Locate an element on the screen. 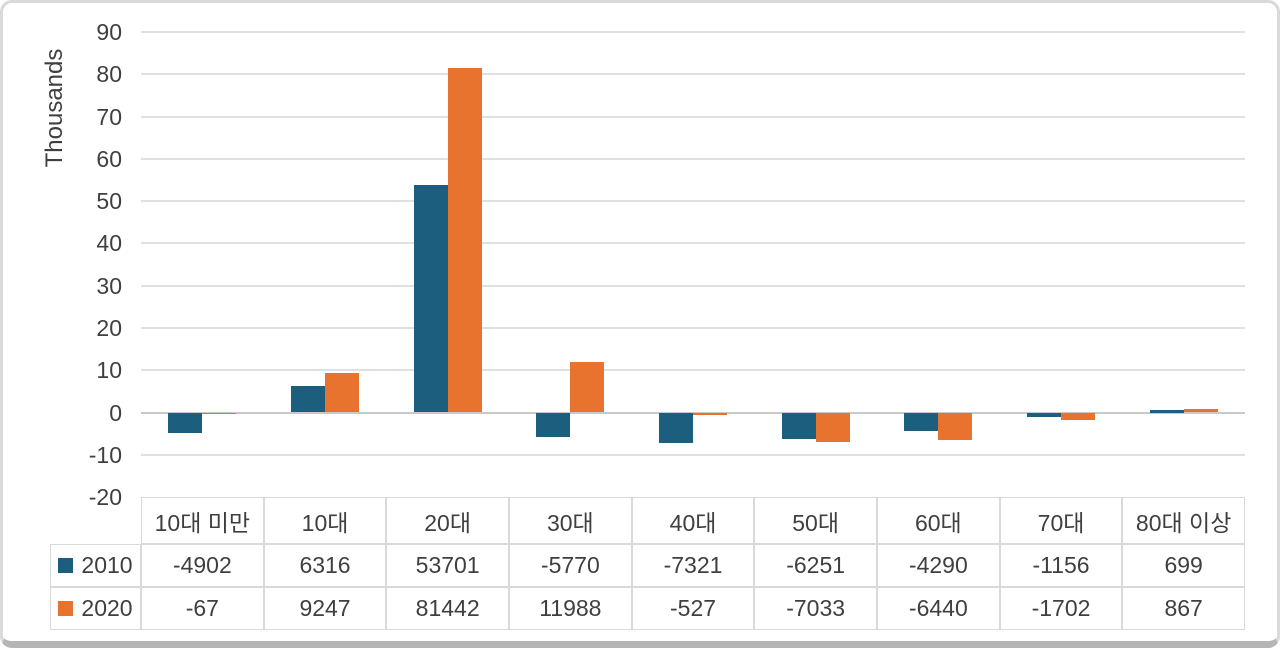 The image size is (1280, 648). table-header-cell: 70대 is located at coordinates (1061, 520).